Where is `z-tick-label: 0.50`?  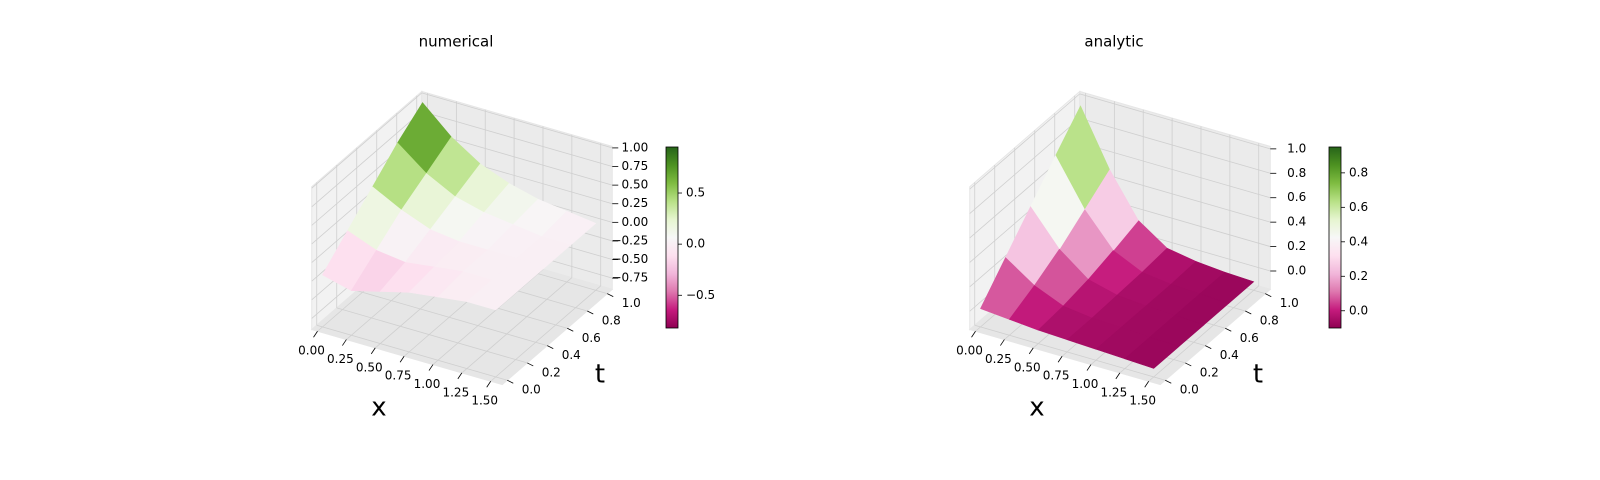 z-tick-label: 0.50 is located at coordinates (635, 185).